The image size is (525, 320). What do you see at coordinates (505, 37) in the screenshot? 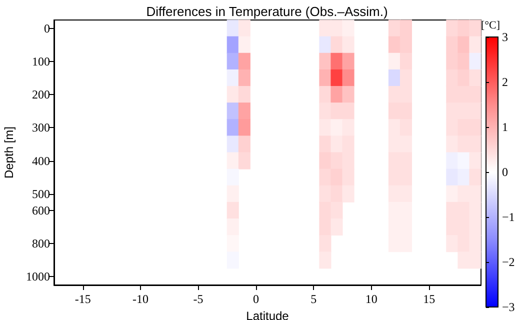
I see `color-bar-label: 3` at bounding box center [505, 37].